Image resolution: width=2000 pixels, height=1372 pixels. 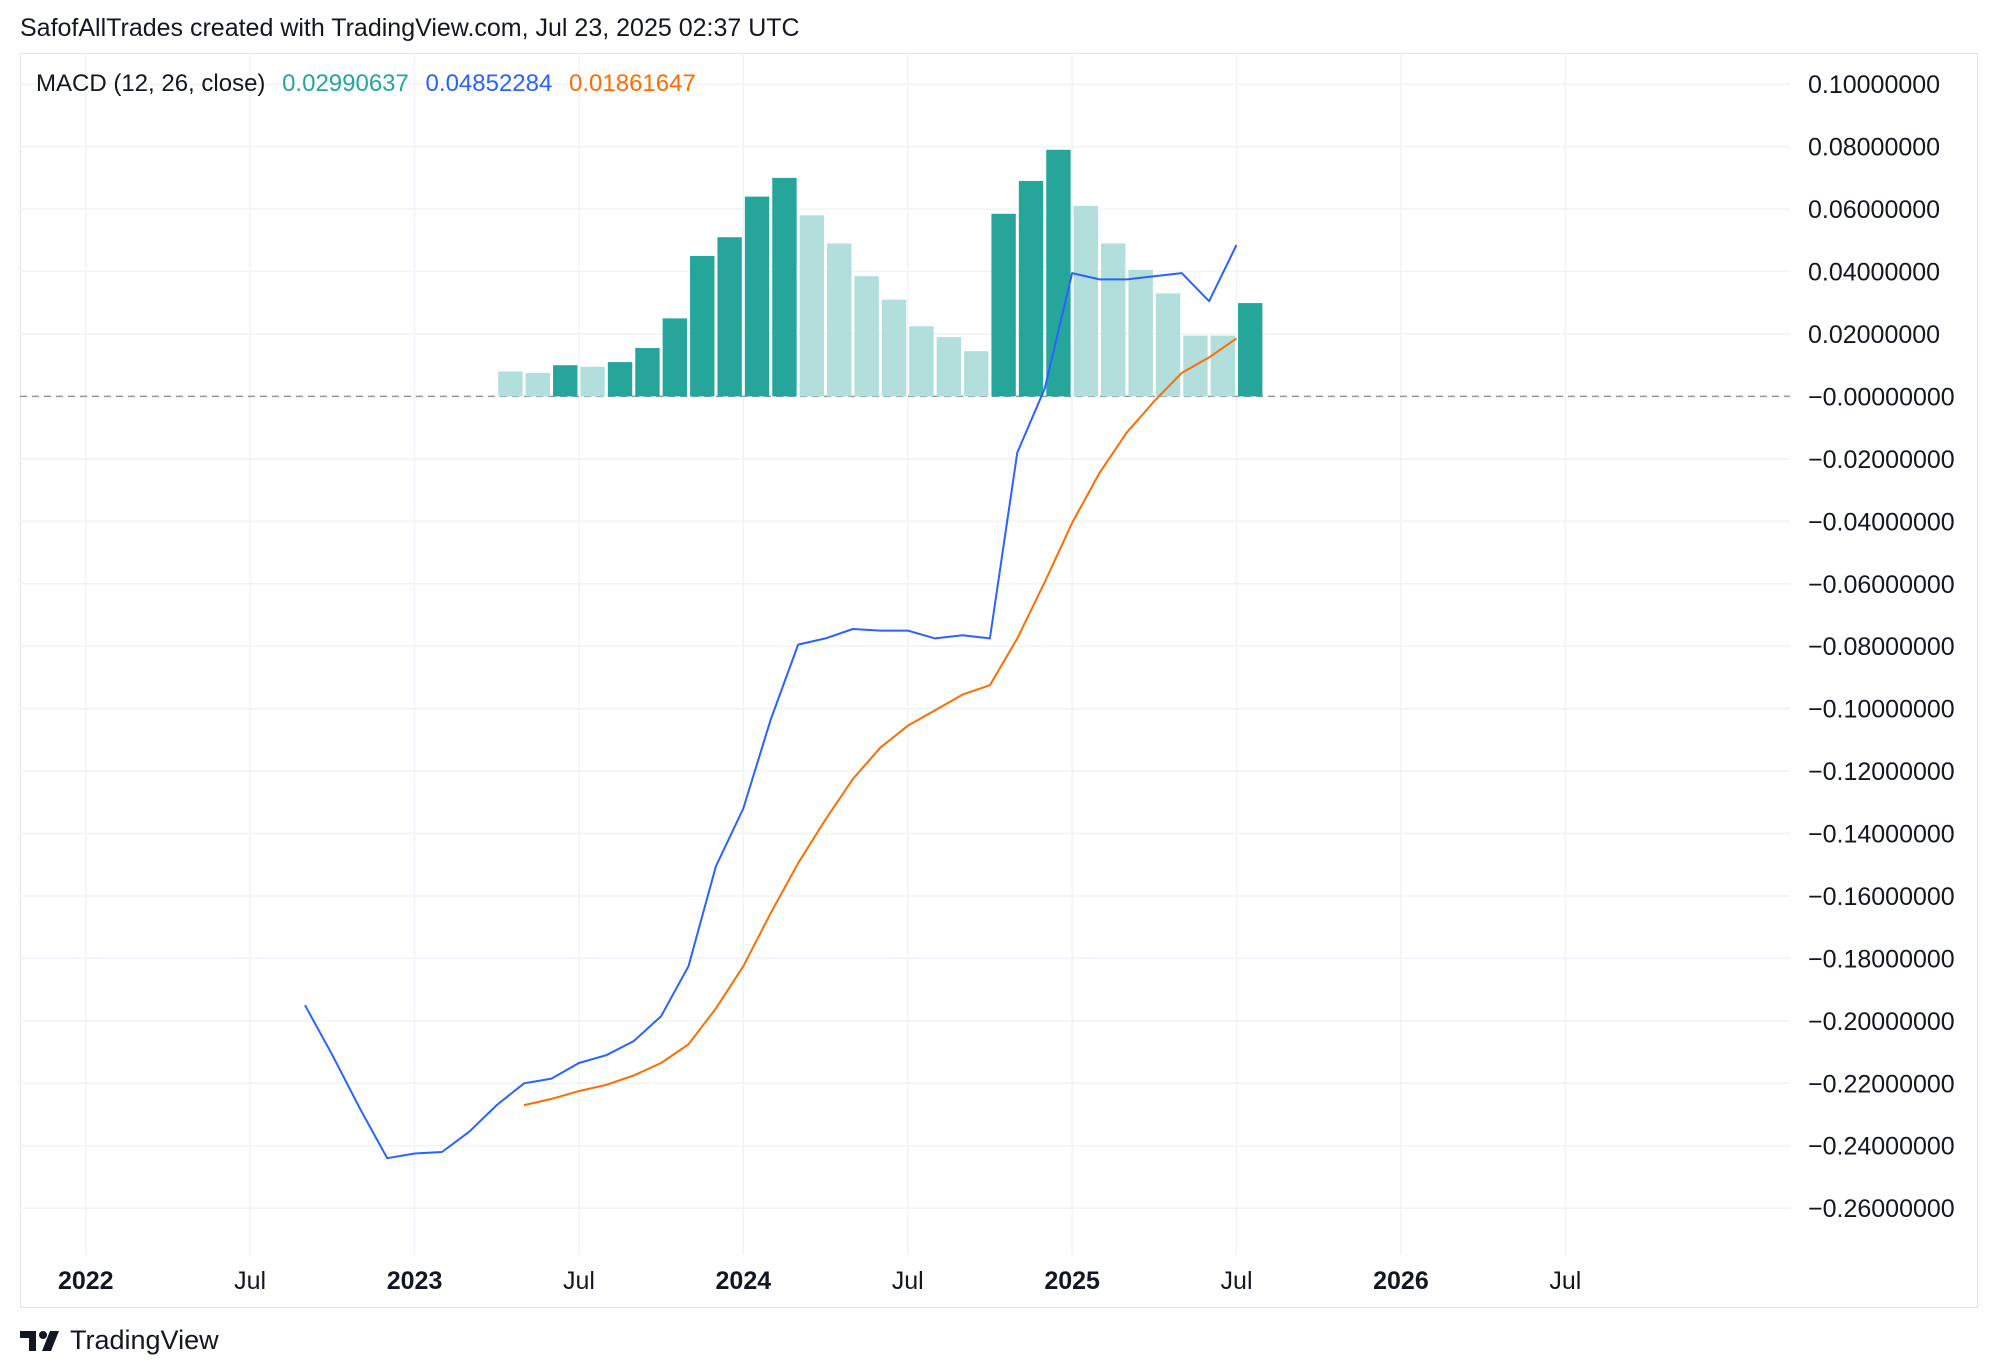 What do you see at coordinates (1881, 585) in the screenshot?
I see `y-tick-label: −0.06000000` at bounding box center [1881, 585].